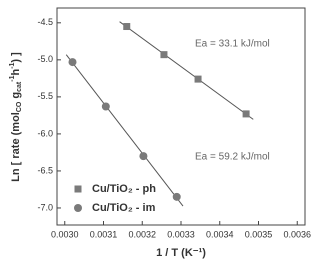 The height and width of the screenshot is (266, 320). What do you see at coordinates (220, 234) in the screenshot?
I see `x-tick-label: 0.0034` at bounding box center [220, 234].